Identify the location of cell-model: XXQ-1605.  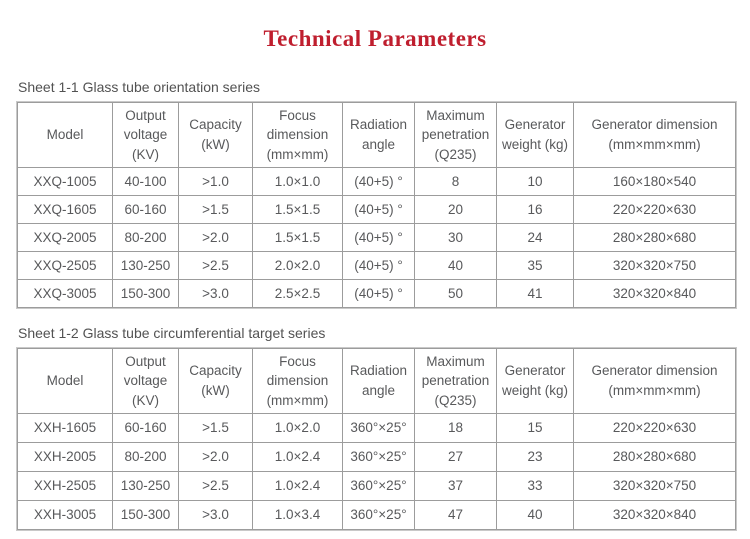
(65, 209).